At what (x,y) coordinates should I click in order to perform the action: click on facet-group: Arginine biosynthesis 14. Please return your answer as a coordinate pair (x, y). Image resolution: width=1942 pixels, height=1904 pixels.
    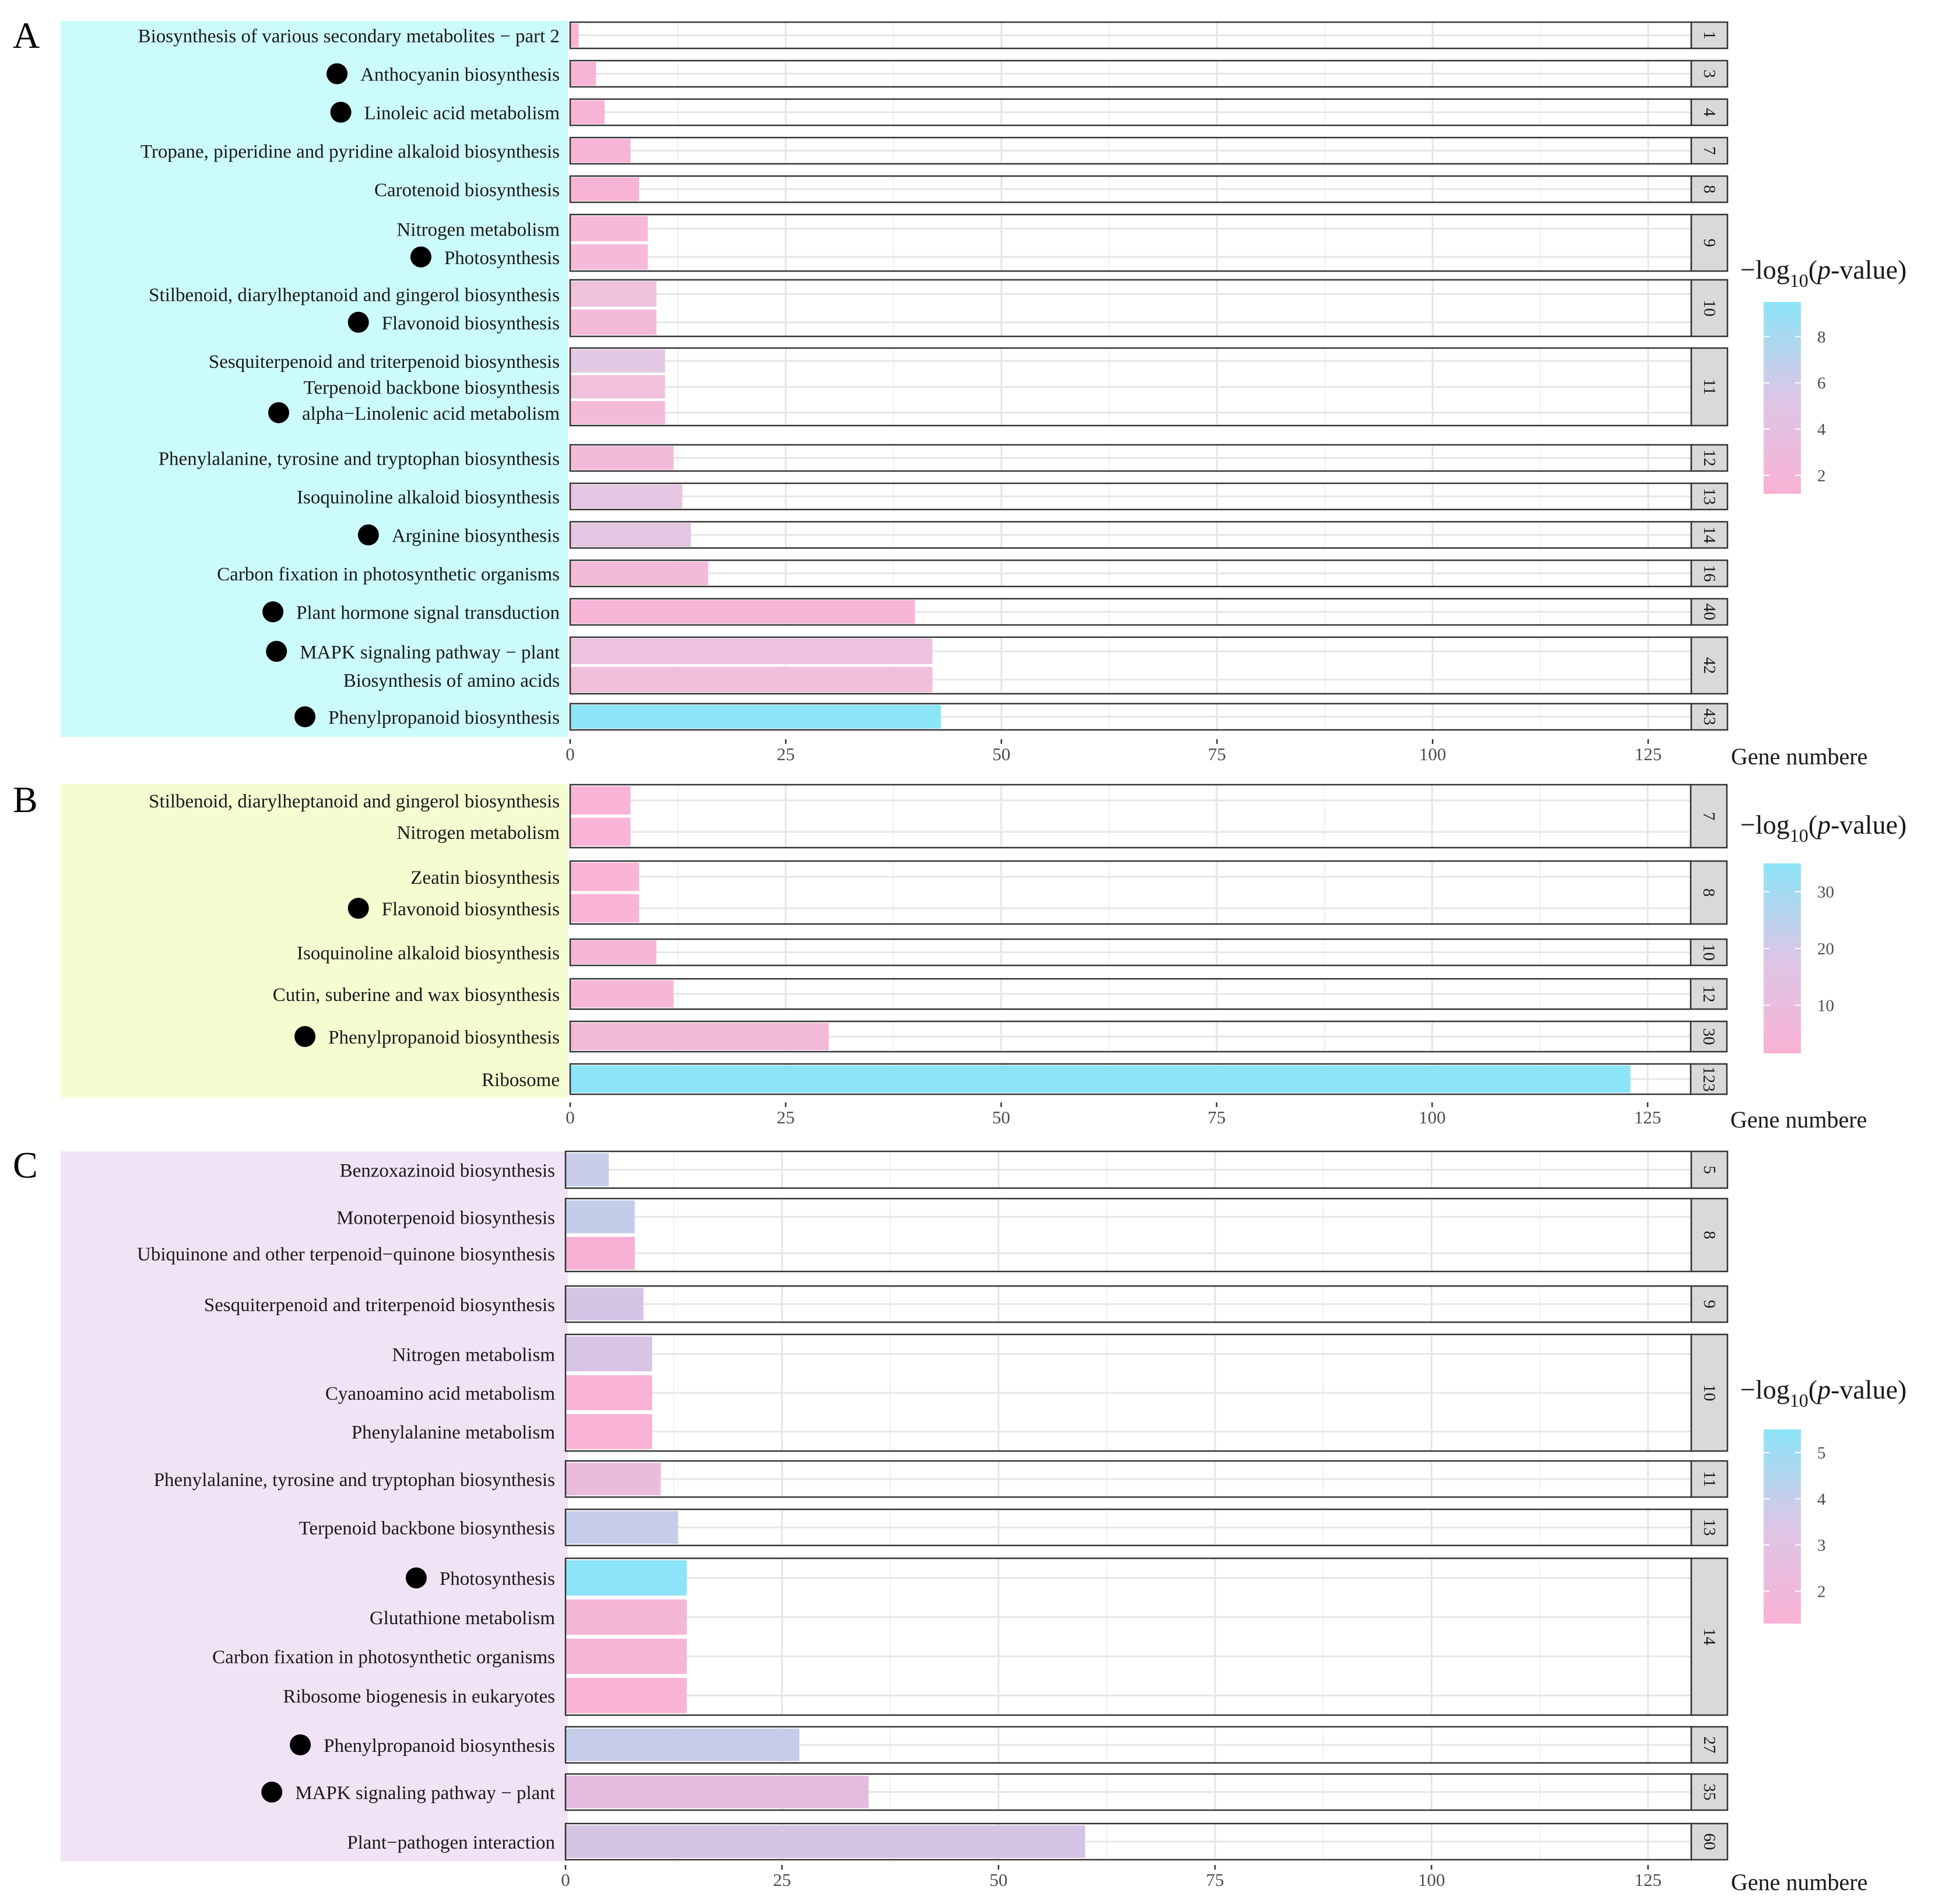
    Looking at the image, I should click on (1060, 535).